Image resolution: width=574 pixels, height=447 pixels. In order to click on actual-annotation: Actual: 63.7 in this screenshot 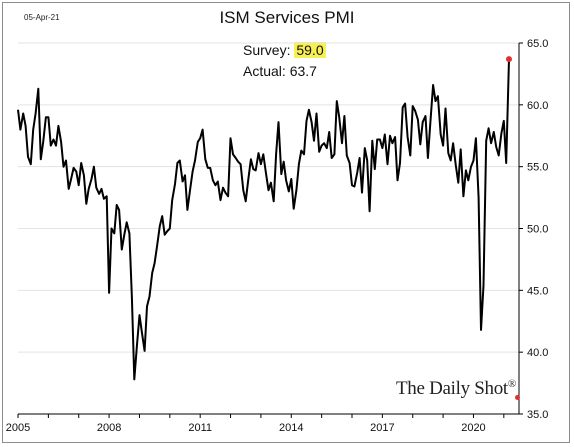, I will do `click(280, 71)`.